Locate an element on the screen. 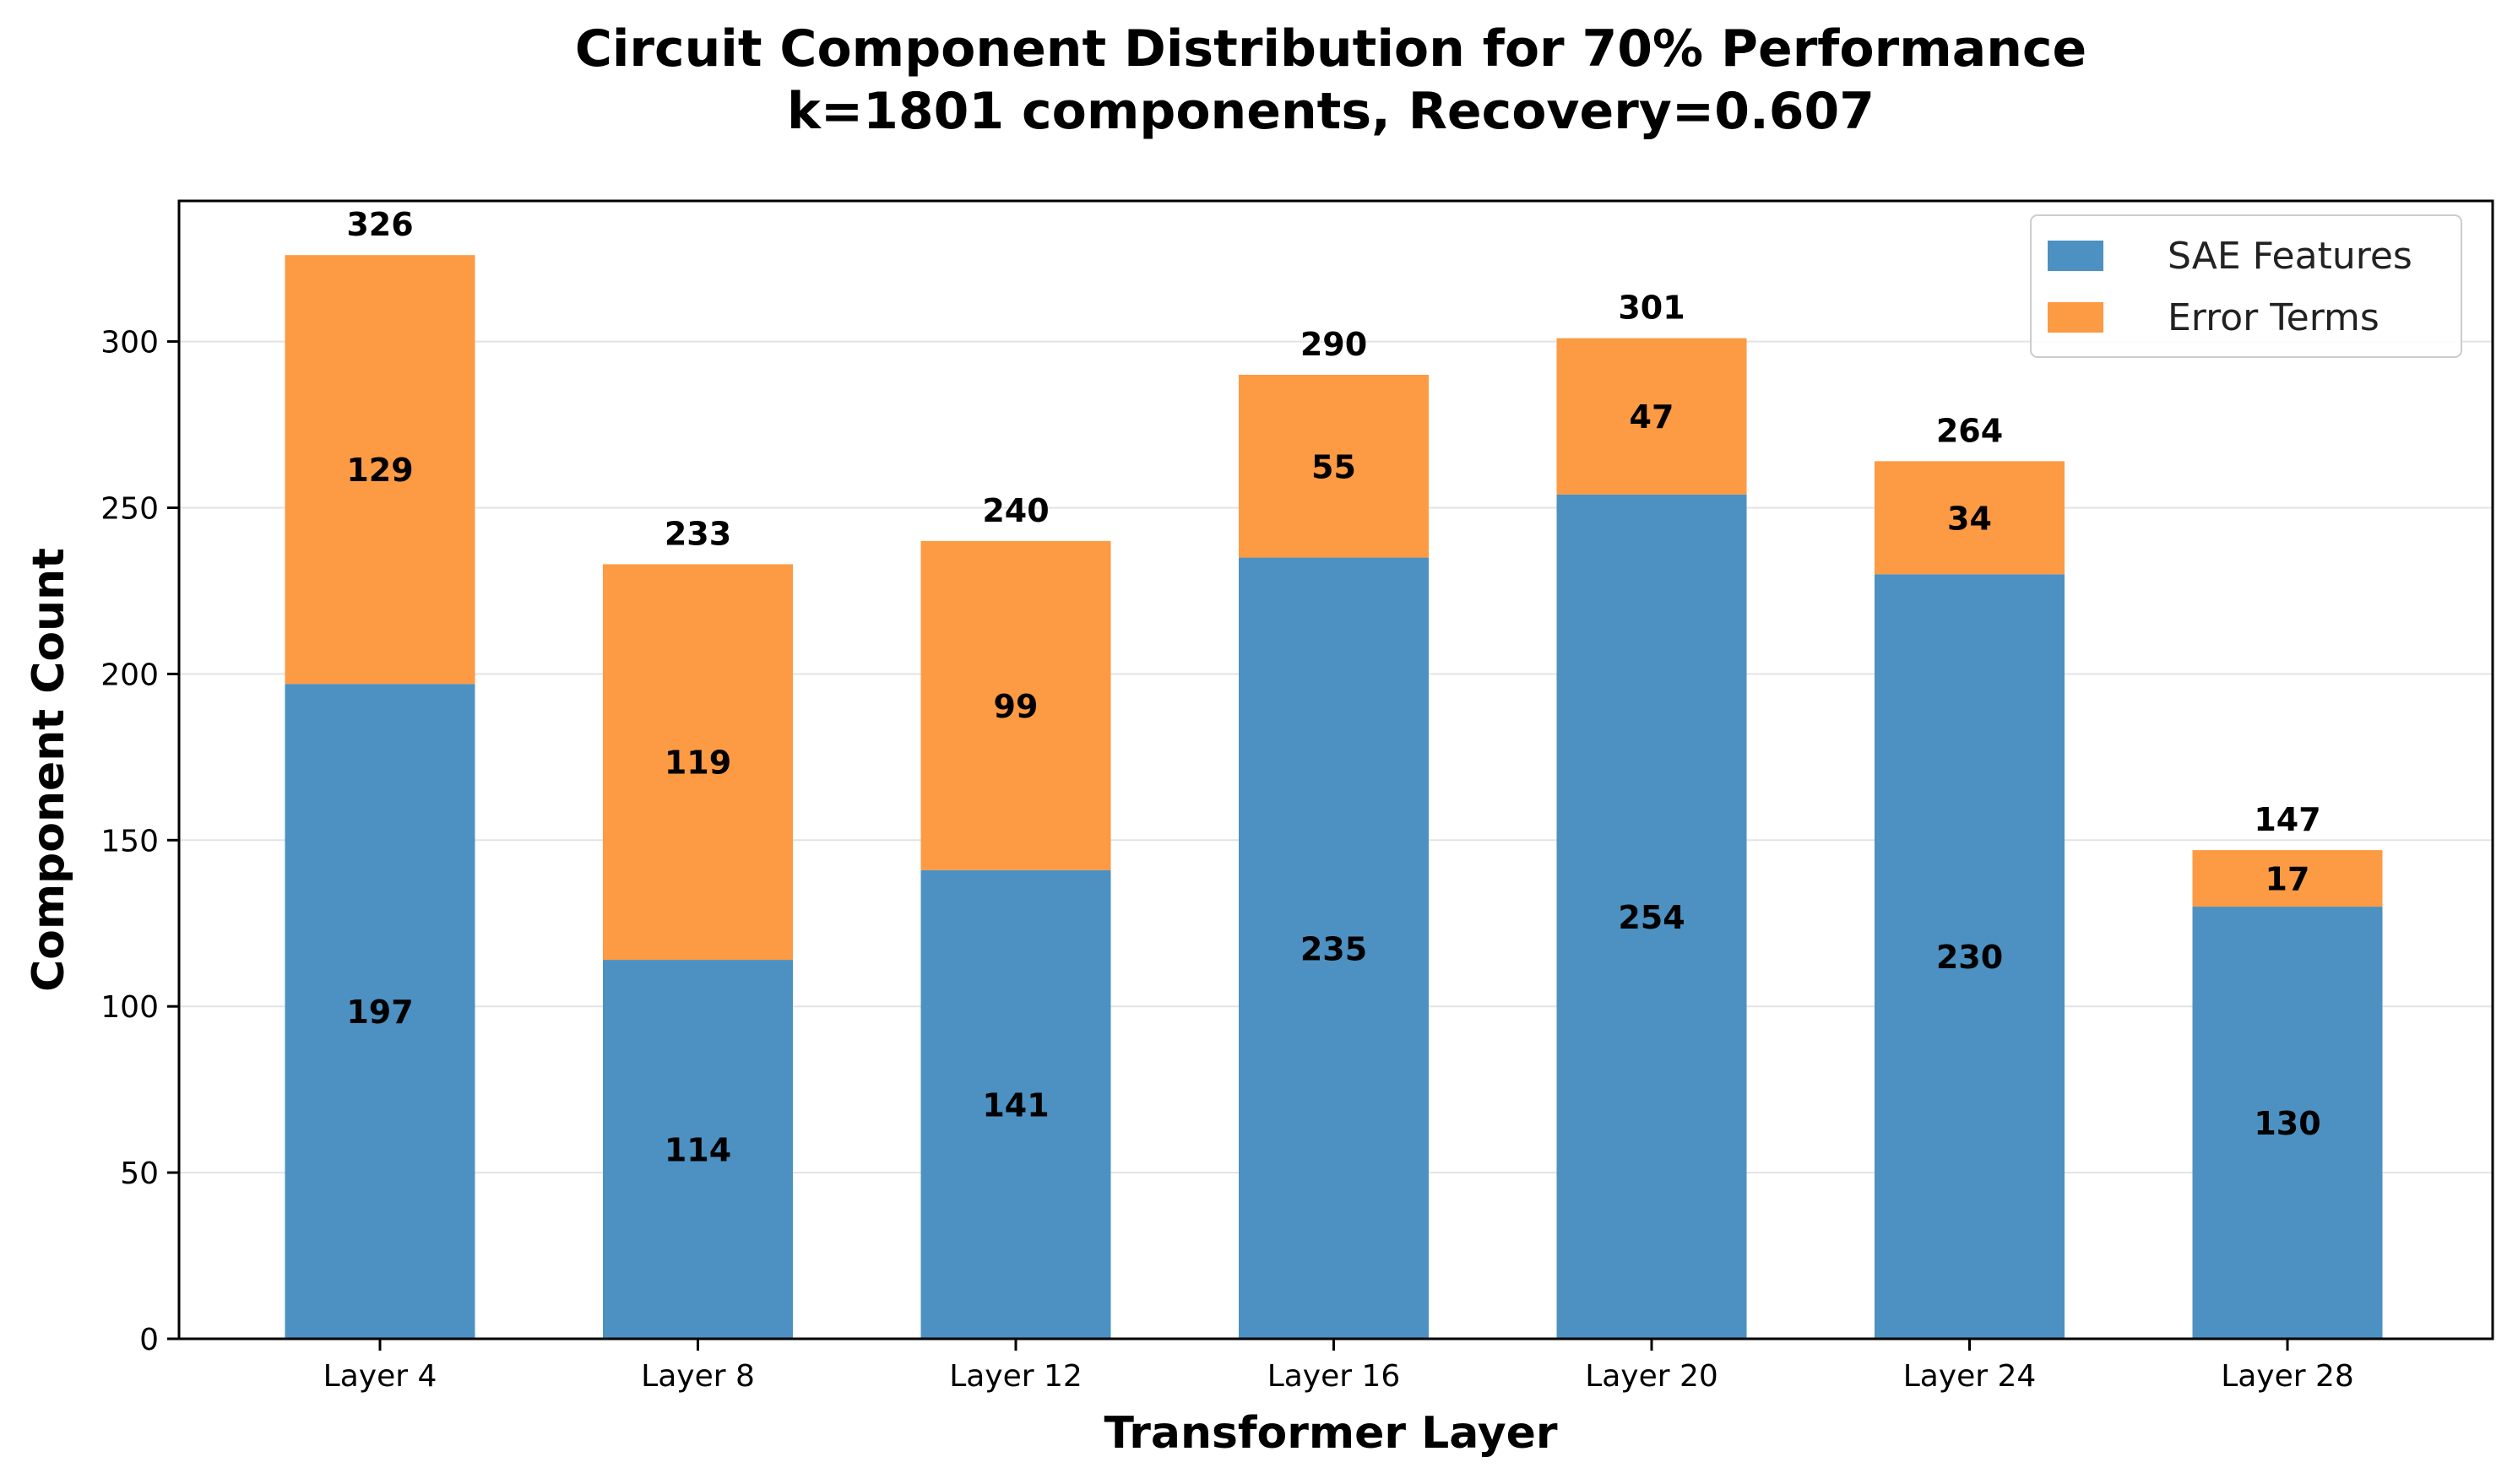  bar-value-label-error-terms: 47 is located at coordinates (1652, 417).